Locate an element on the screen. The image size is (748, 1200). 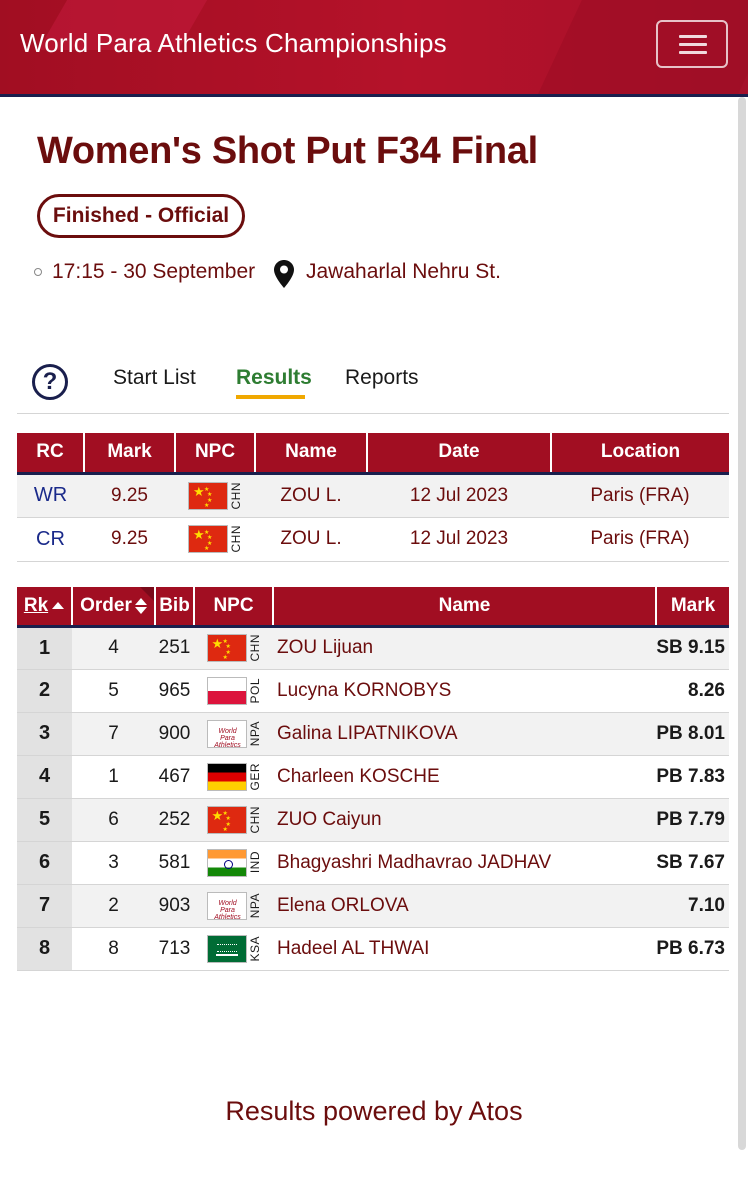
order: 1 is located at coordinates (113, 777).